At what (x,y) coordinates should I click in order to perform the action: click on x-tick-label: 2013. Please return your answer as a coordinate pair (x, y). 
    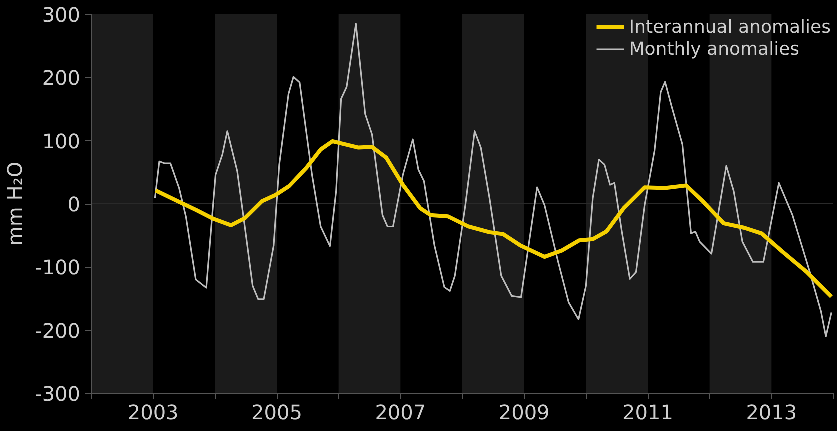
    Looking at the image, I should click on (772, 412).